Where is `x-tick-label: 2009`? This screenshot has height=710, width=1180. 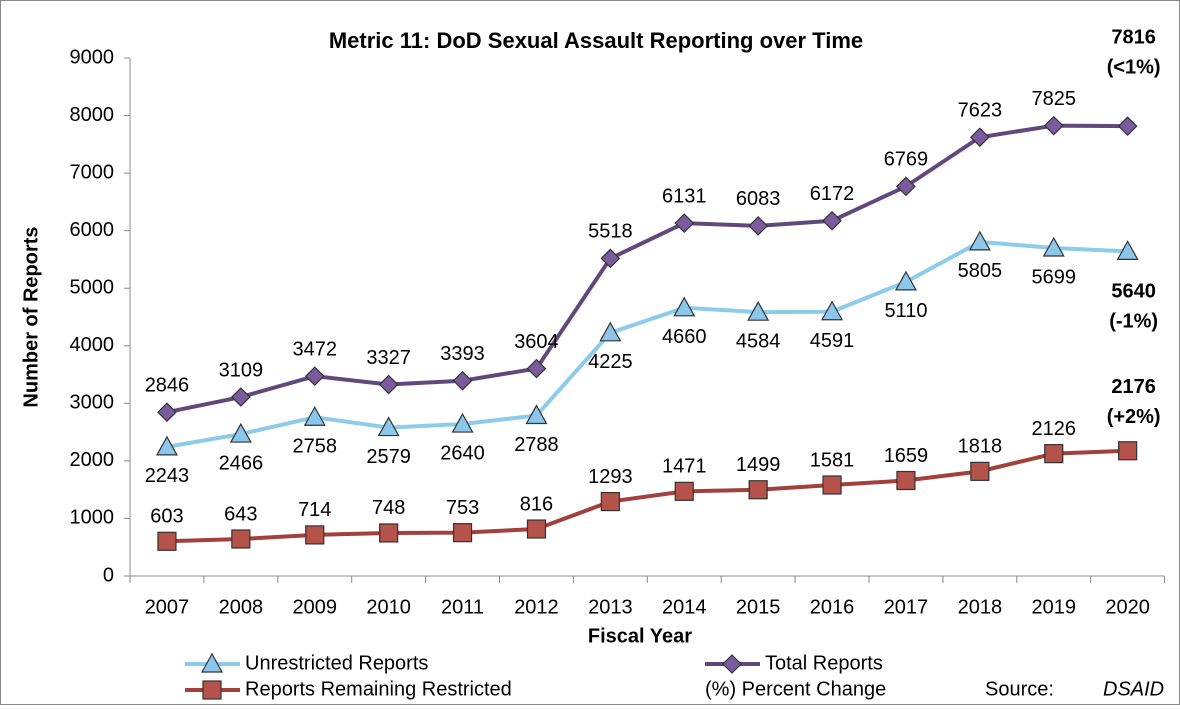
x-tick-label: 2009 is located at coordinates (315, 607).